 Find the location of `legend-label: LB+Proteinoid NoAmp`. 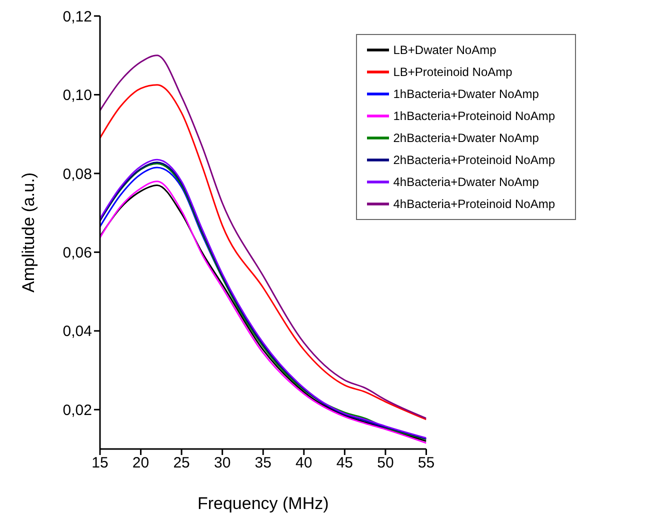

legend-label: LB+Proteinoid NoAmp is located at coordinates (452, 72).